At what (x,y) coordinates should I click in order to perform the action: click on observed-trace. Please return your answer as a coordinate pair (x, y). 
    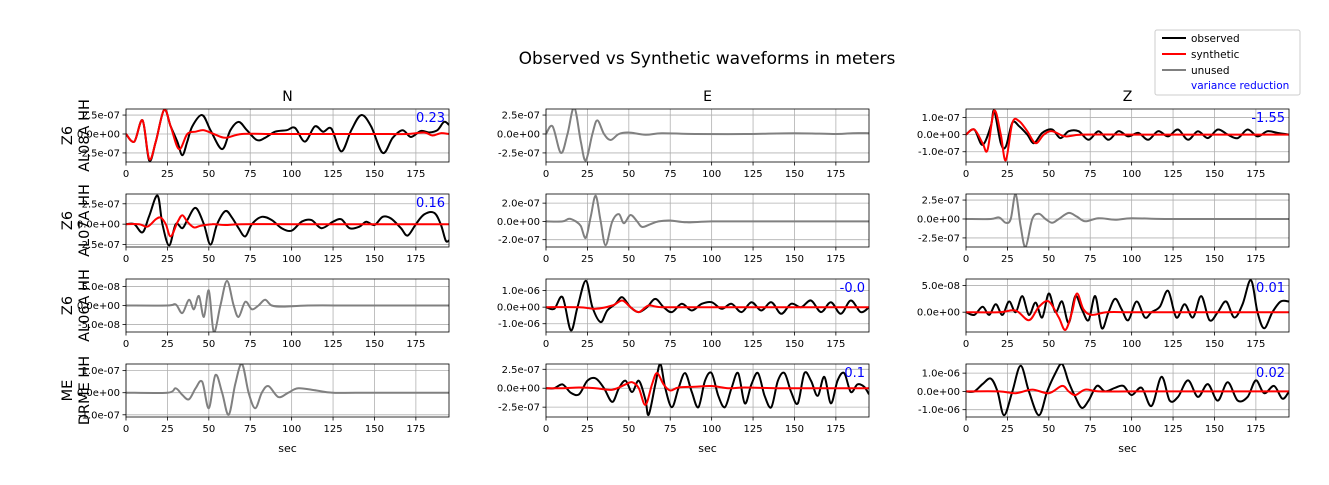
    Looking at the image, I should click on (1127, 390).